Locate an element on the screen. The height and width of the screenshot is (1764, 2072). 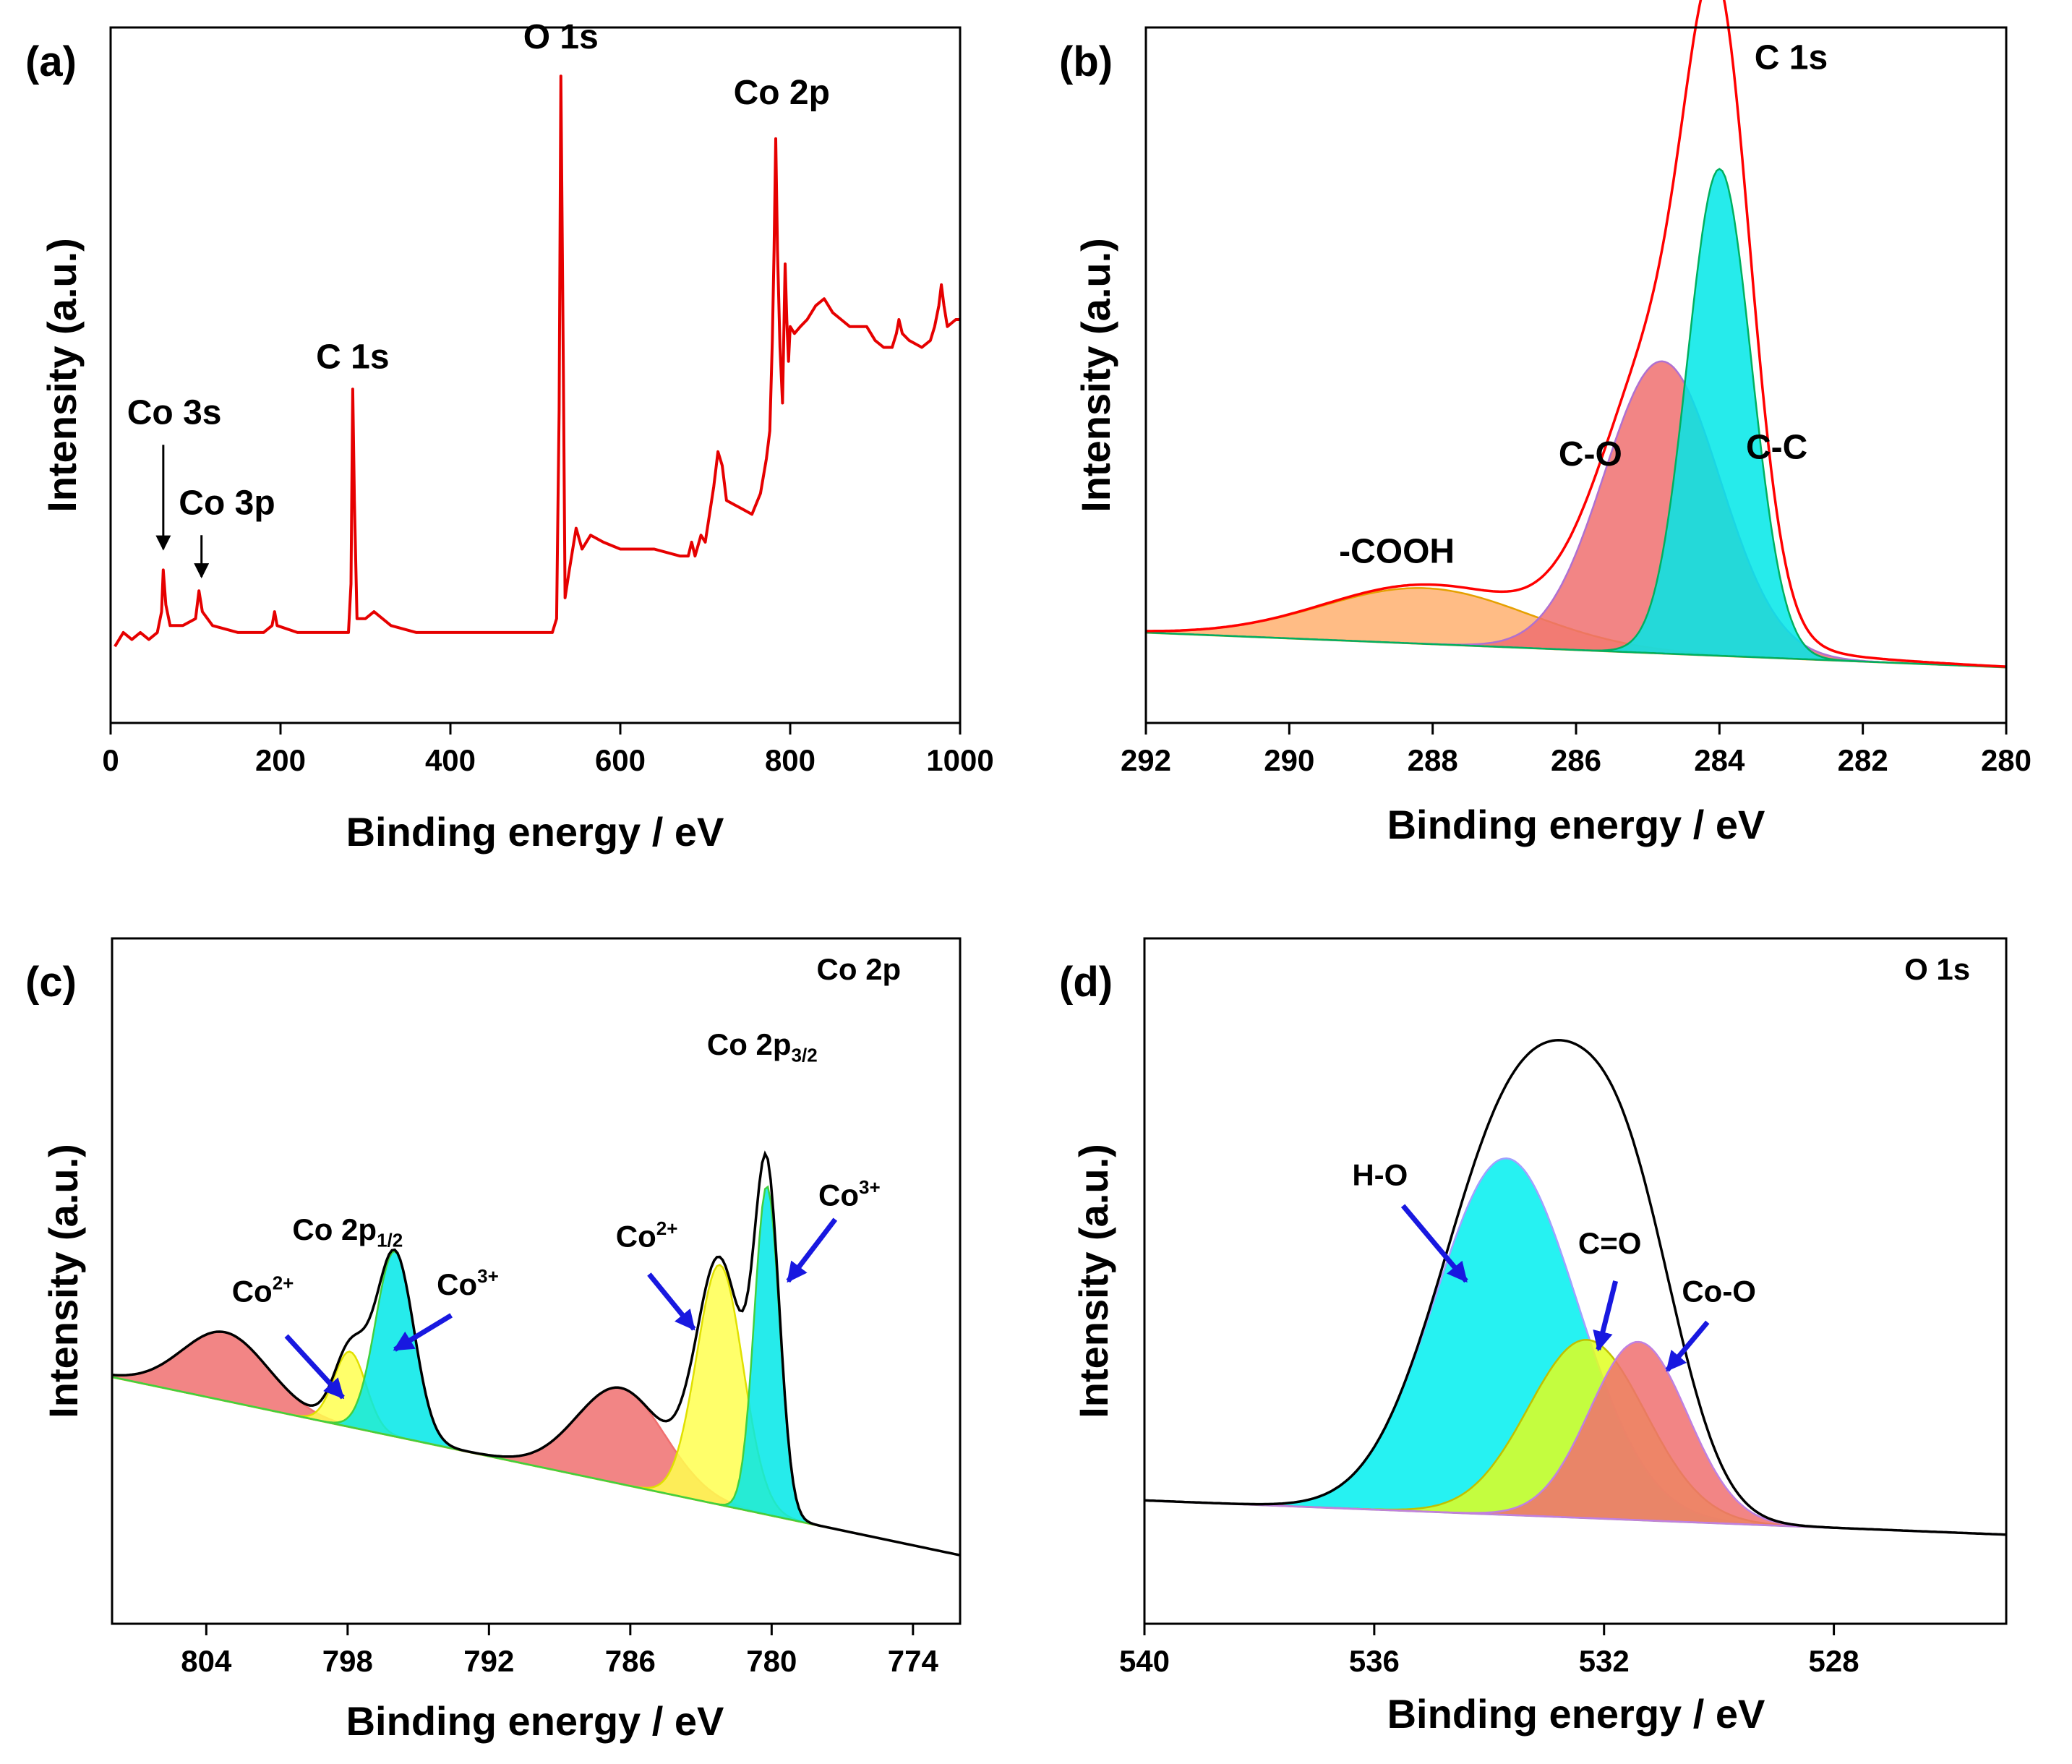
annotation-label: C=O is located at coordinates (1610, 1243).